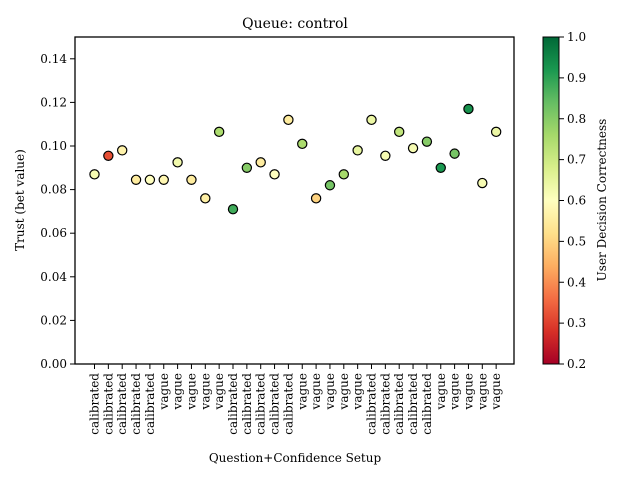 Image resolution: width=640 pixels, height=480 pixels. Describe the element at coordinates (53, 233) in the screenshot. I see `y-tick-label: 0.06` at that location.